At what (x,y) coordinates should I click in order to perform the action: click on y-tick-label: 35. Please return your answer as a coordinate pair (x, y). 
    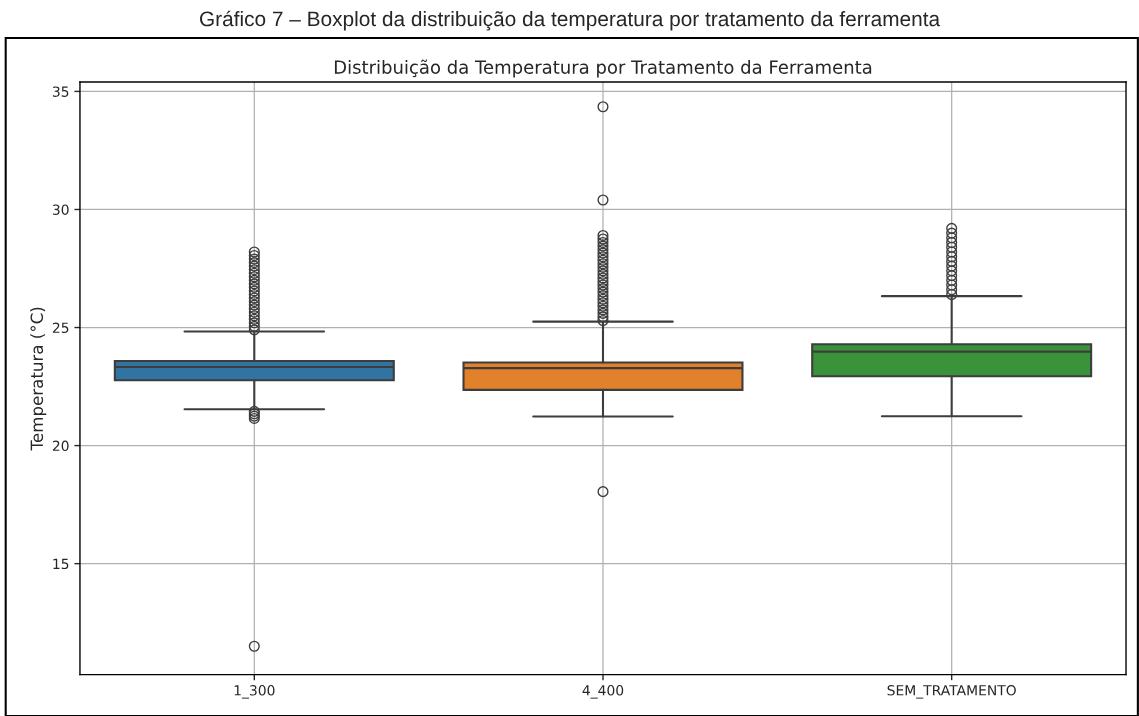
    Looking at the image, I should click on (60, 91).